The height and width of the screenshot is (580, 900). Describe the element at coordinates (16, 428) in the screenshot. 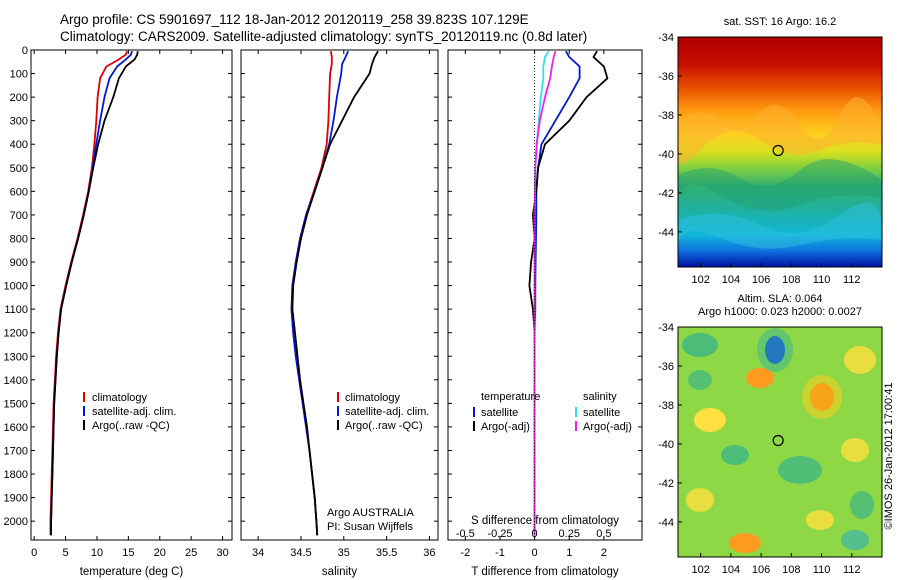

I see `y-tick-label: 1600` at that location.